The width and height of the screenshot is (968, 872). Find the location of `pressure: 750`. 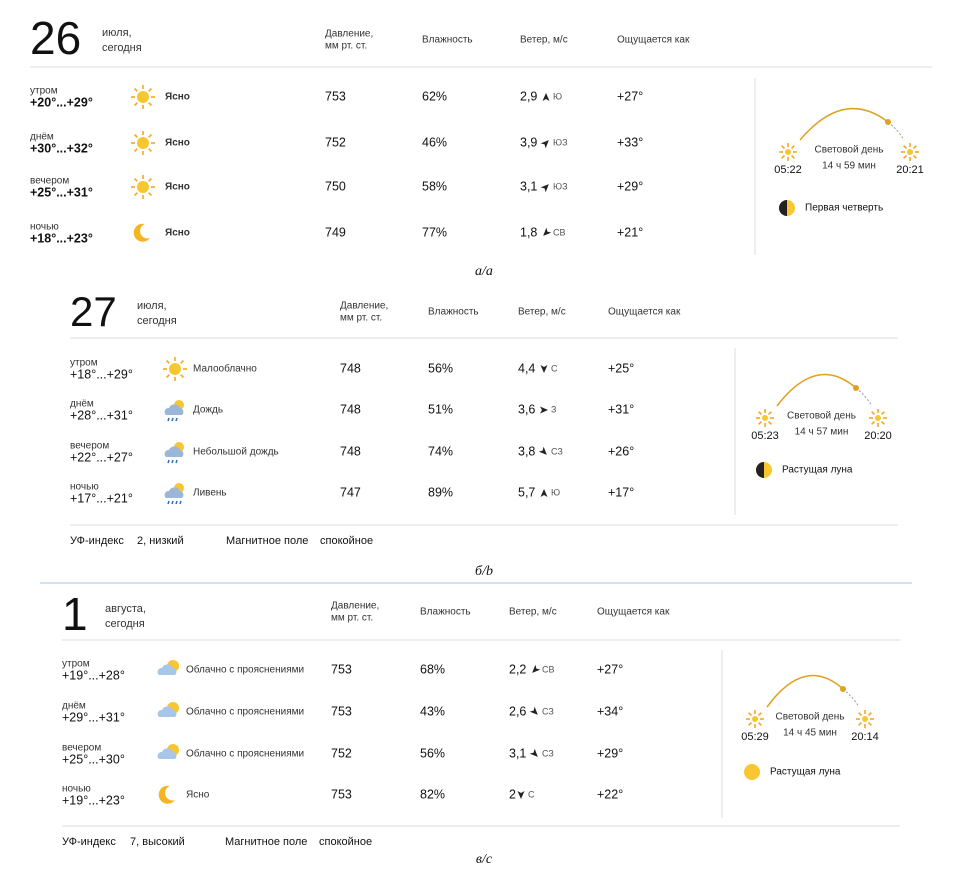

pressure: 750 is located at coordinates (335, 186).